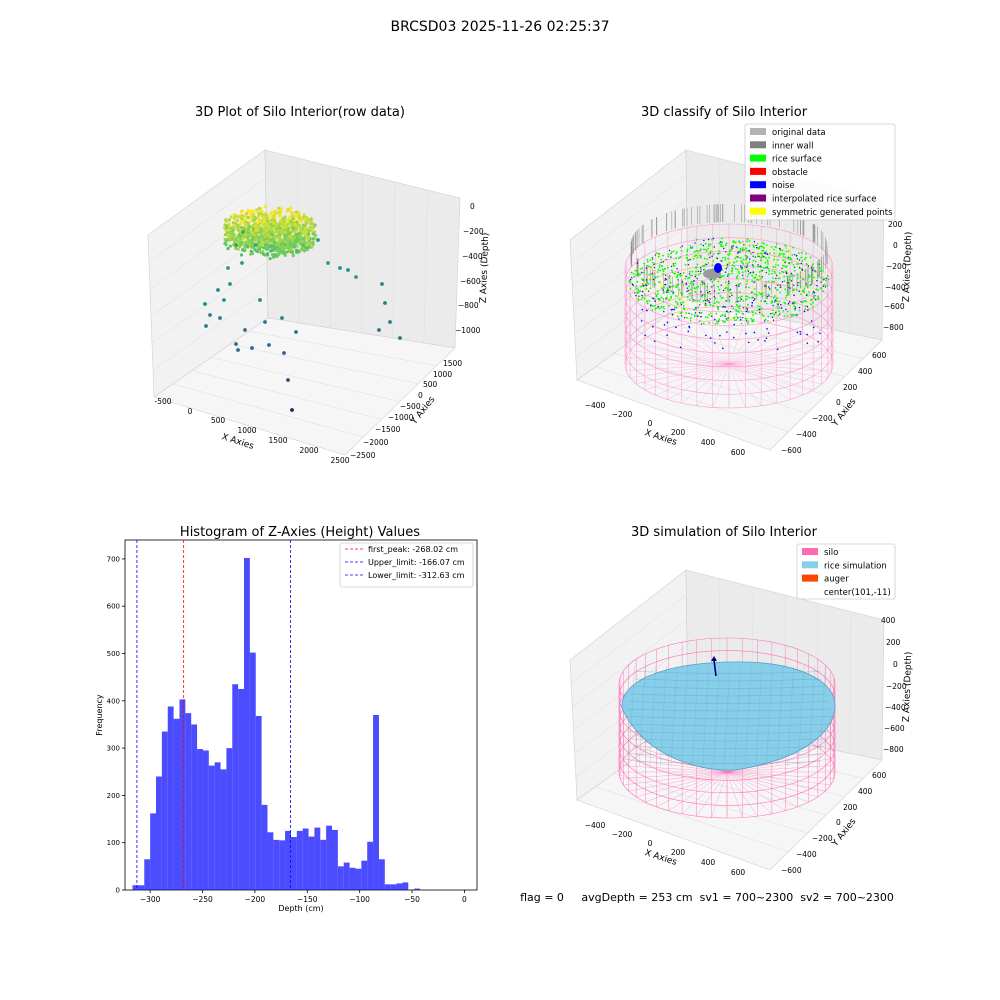  What do you see at coordinates (308, 450) in the screenshot?
I see `raw-x-tick: 2000` at bounding box center [308, 450].